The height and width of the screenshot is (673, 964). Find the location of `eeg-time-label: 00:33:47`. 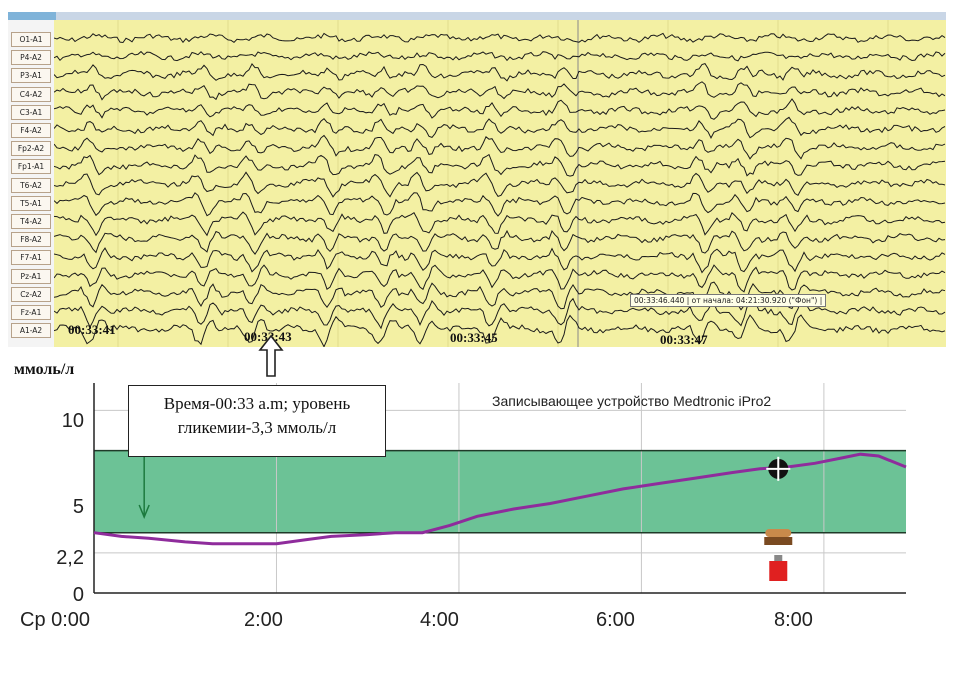

eeg-time-label: 00:33:47 is located at coordinates (684, 339).